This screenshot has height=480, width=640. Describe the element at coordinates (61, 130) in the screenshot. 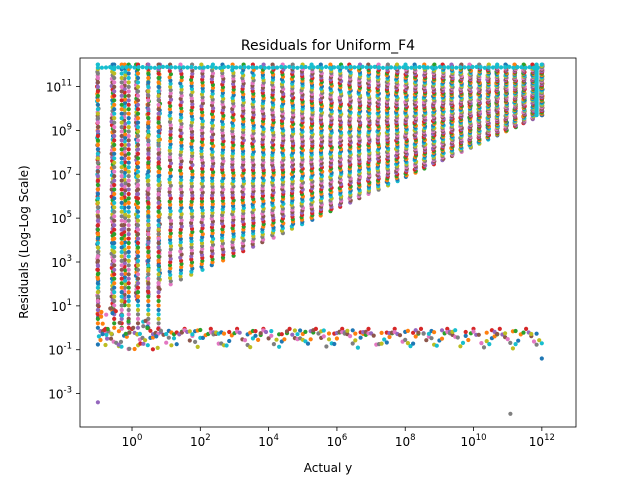

I see `y-tick-label: 10⁹` at that location.